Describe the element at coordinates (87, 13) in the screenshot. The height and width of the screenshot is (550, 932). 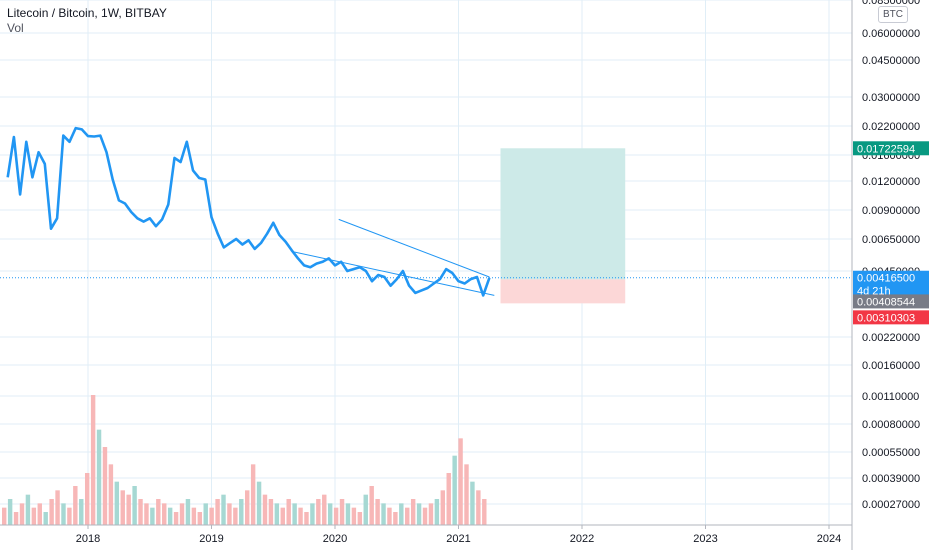
I see `chart-title: Litecoin / Bitcoin, 1W, BITBAY` at that location.